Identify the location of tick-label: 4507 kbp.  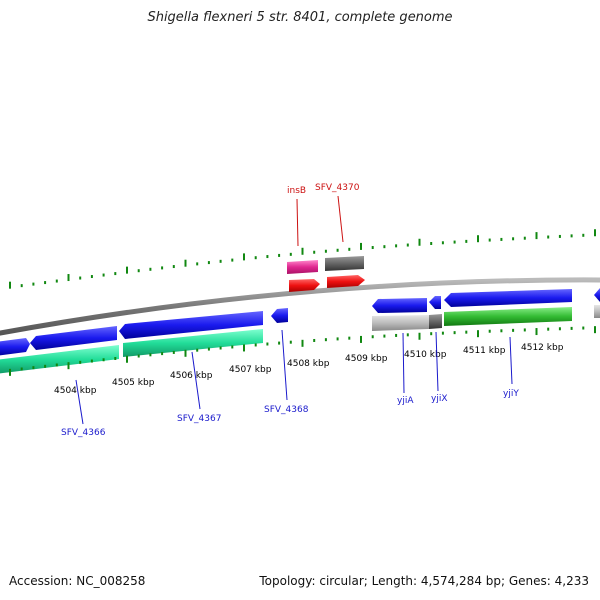
(250, 370).